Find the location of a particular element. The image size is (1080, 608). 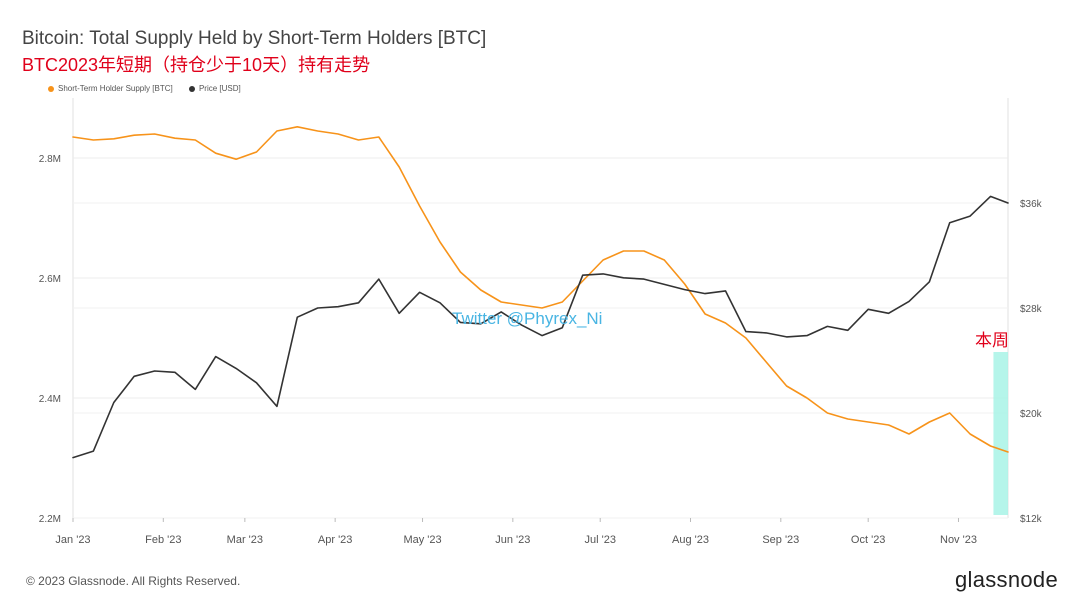

x-tick-label: Jul '23 is located at coordinates (599, 540).